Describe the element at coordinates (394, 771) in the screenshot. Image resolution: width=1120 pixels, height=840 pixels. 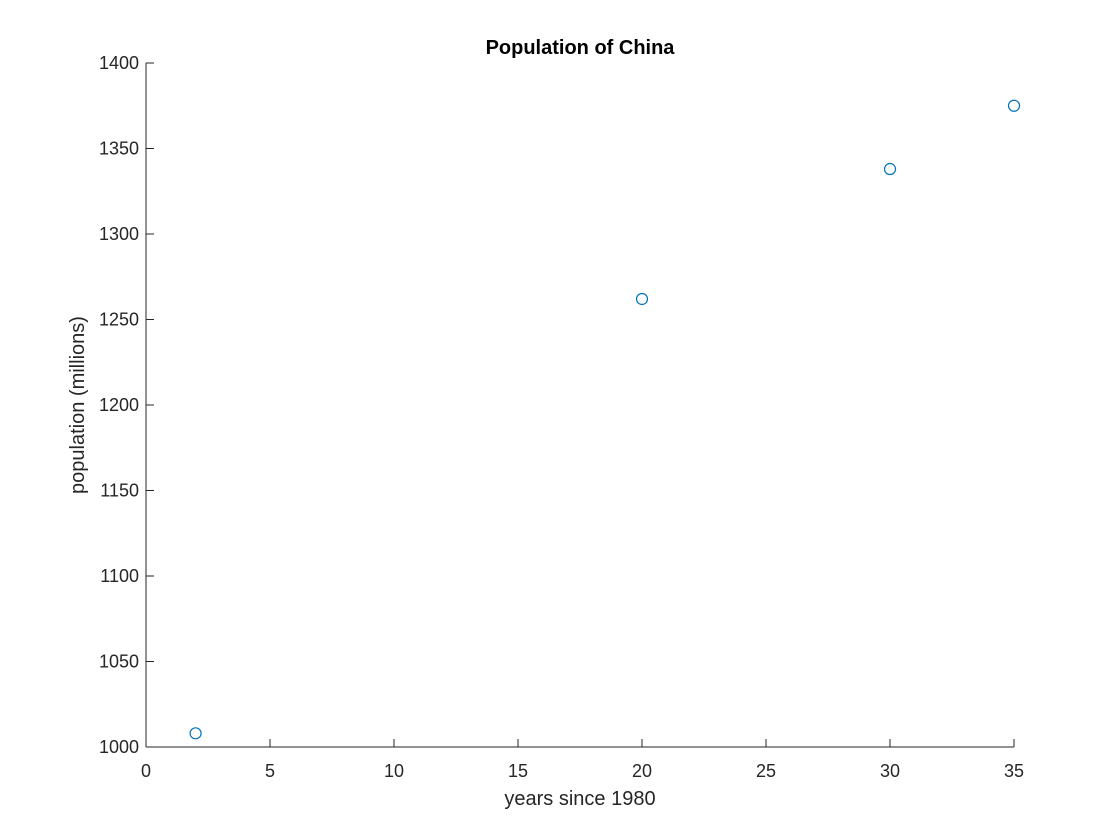
I see `x-tick-label: 10` at that location.